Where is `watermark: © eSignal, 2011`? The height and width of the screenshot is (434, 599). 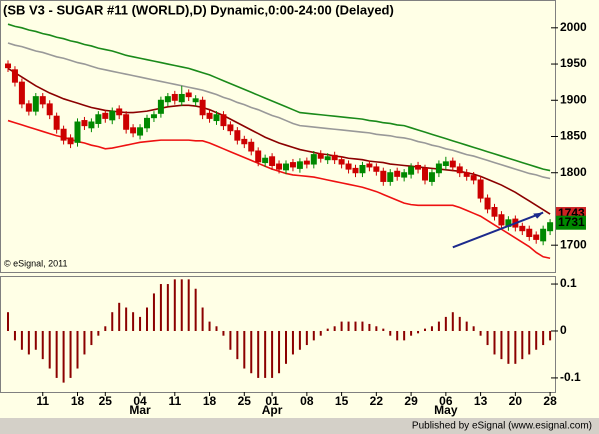
watermark: © eSignal, 2011 is located at coordinates (36, 263).